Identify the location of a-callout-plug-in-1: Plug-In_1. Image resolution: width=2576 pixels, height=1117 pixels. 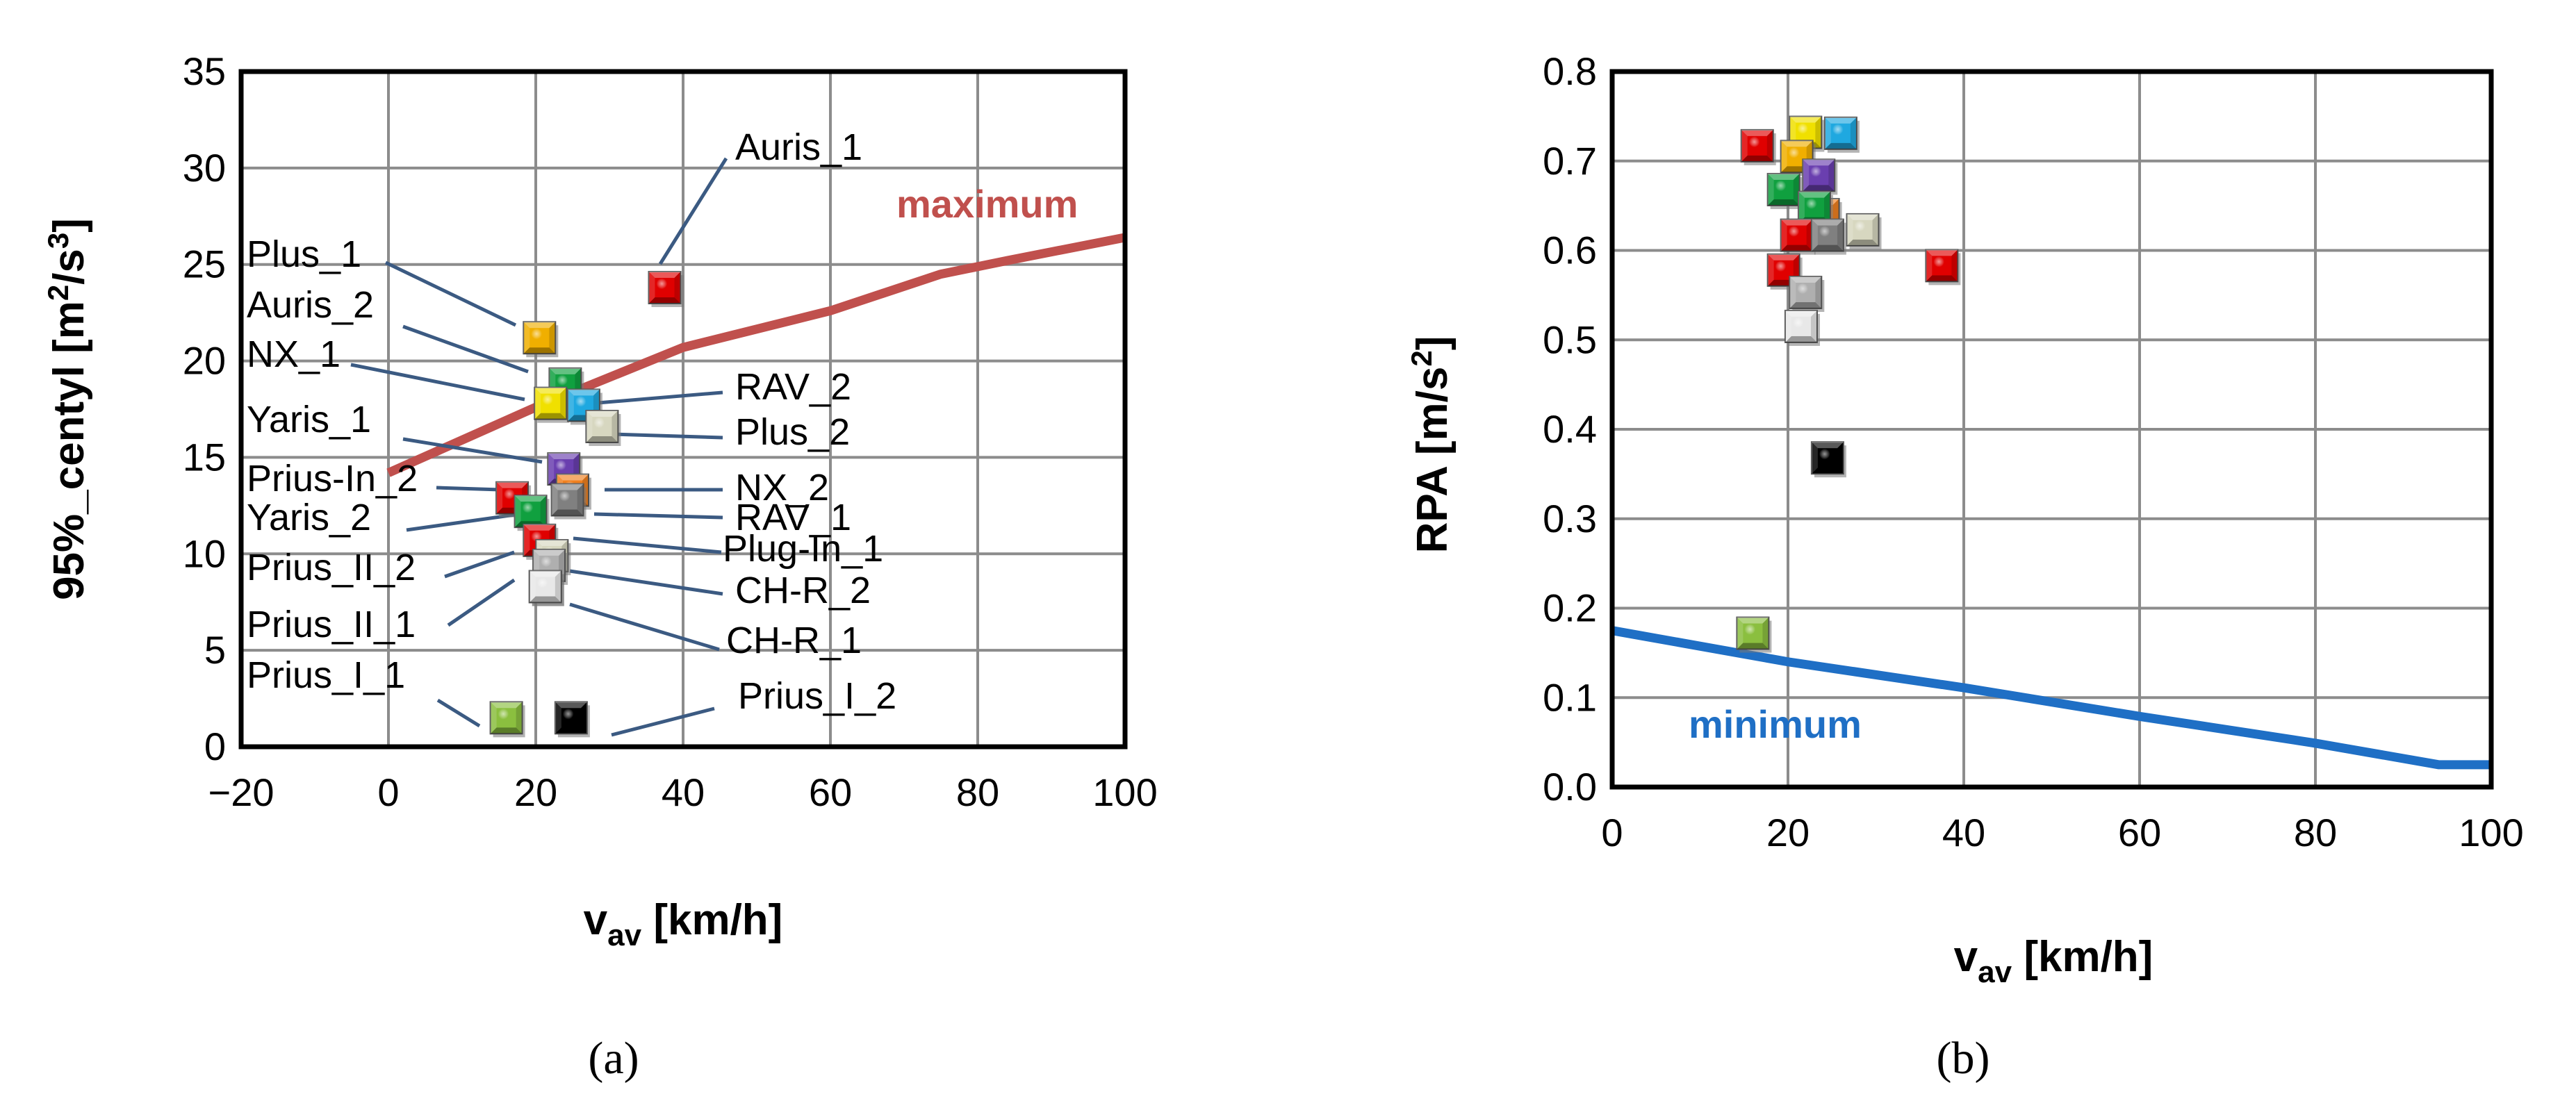
(803, 549).